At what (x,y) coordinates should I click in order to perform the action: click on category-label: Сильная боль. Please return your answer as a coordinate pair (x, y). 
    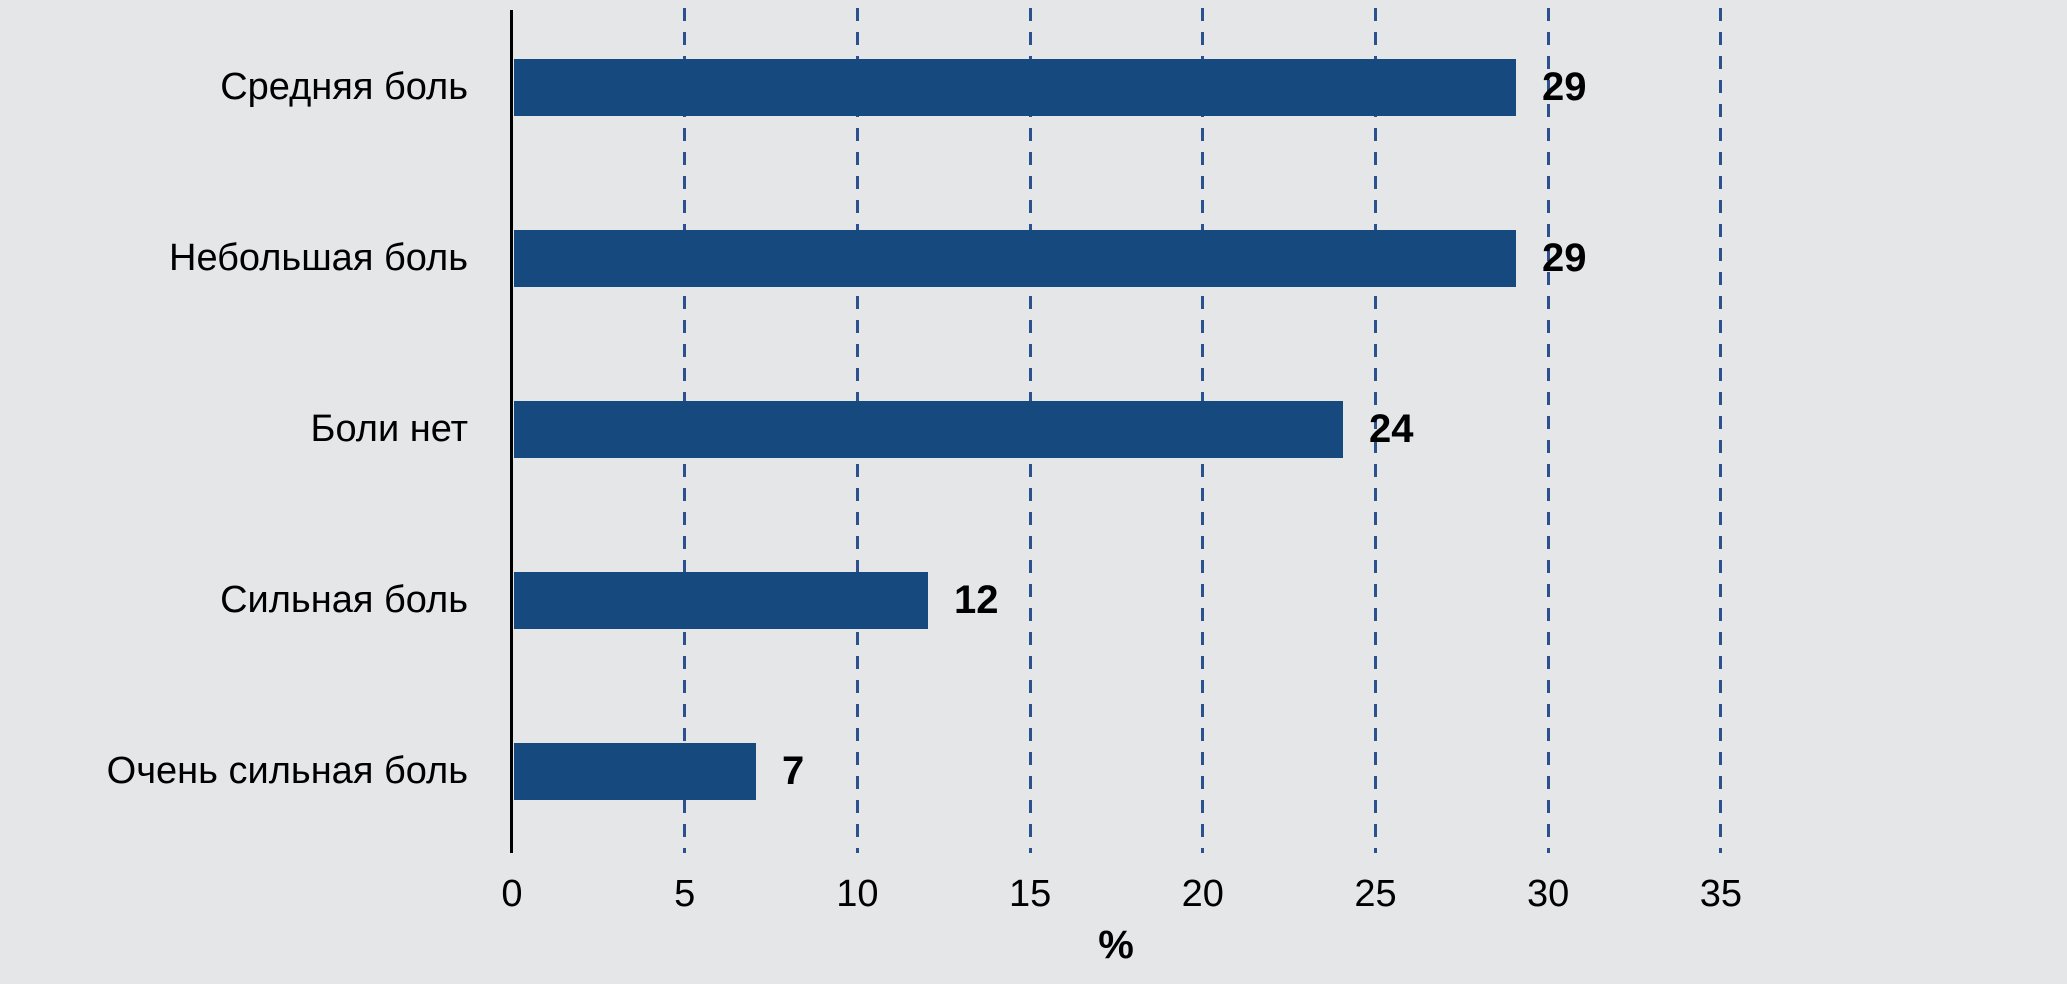
    Looking at the image, I should click on (344, 600).